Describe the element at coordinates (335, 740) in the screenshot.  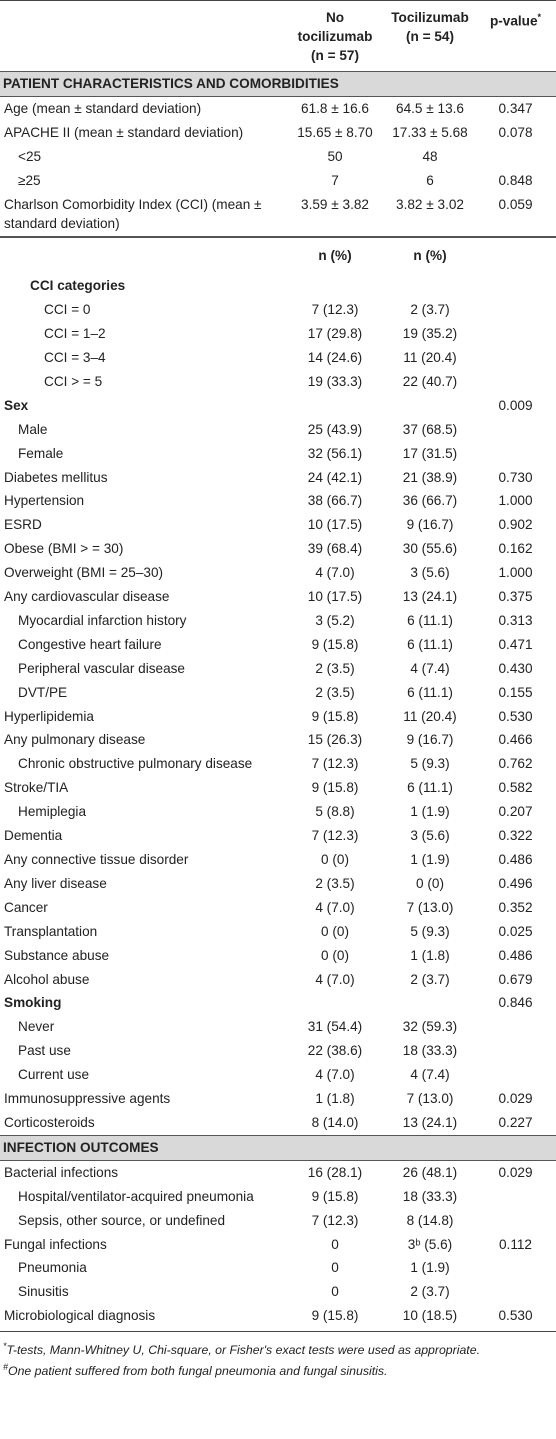
I see `value-cell: 15 (26.3)` at that location.